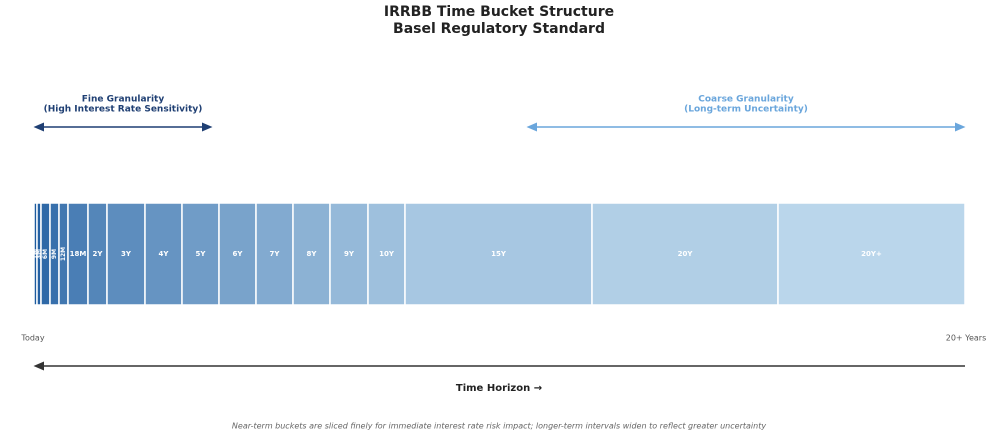 This screenshot has height=439, width=999. Describe the element at coordinates (45, 254) in the screenshot. I see `bucket-label: 6M` at that location.